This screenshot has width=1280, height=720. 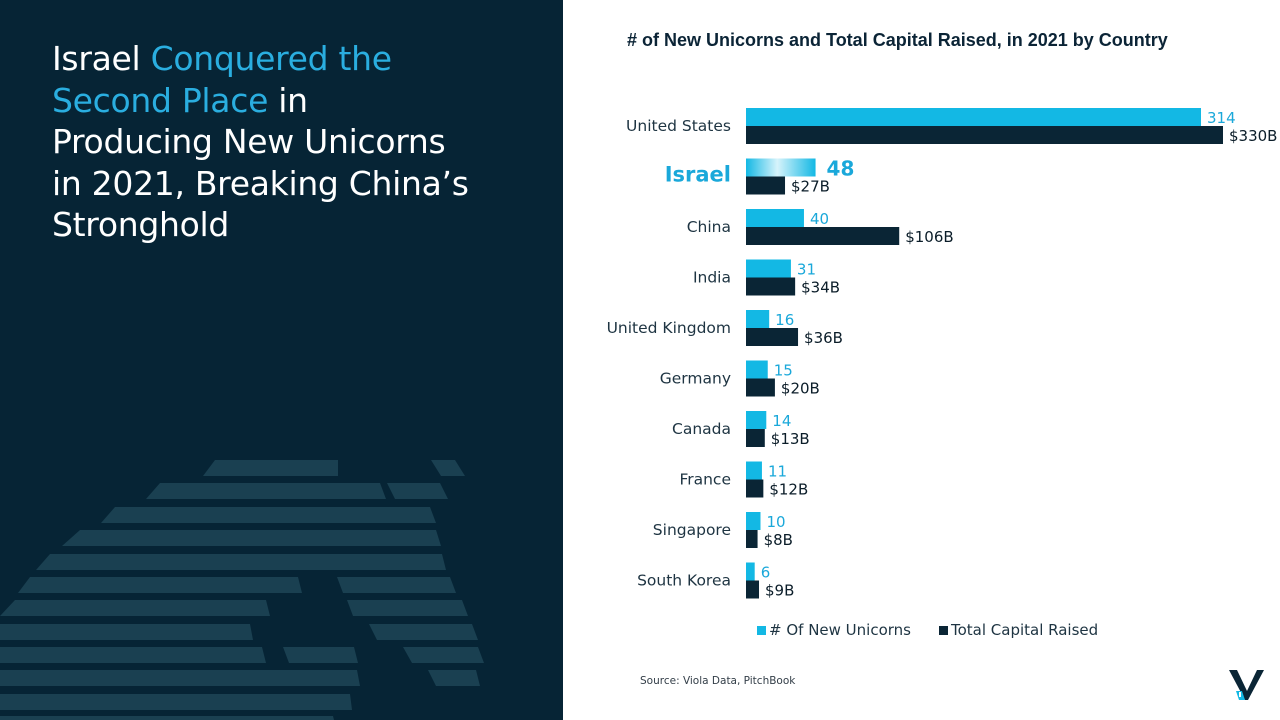 What do you see at coordinates (701, 429) in the screenshot?
I see `category-label-canada: Canada` at bounding box center [701, 429].